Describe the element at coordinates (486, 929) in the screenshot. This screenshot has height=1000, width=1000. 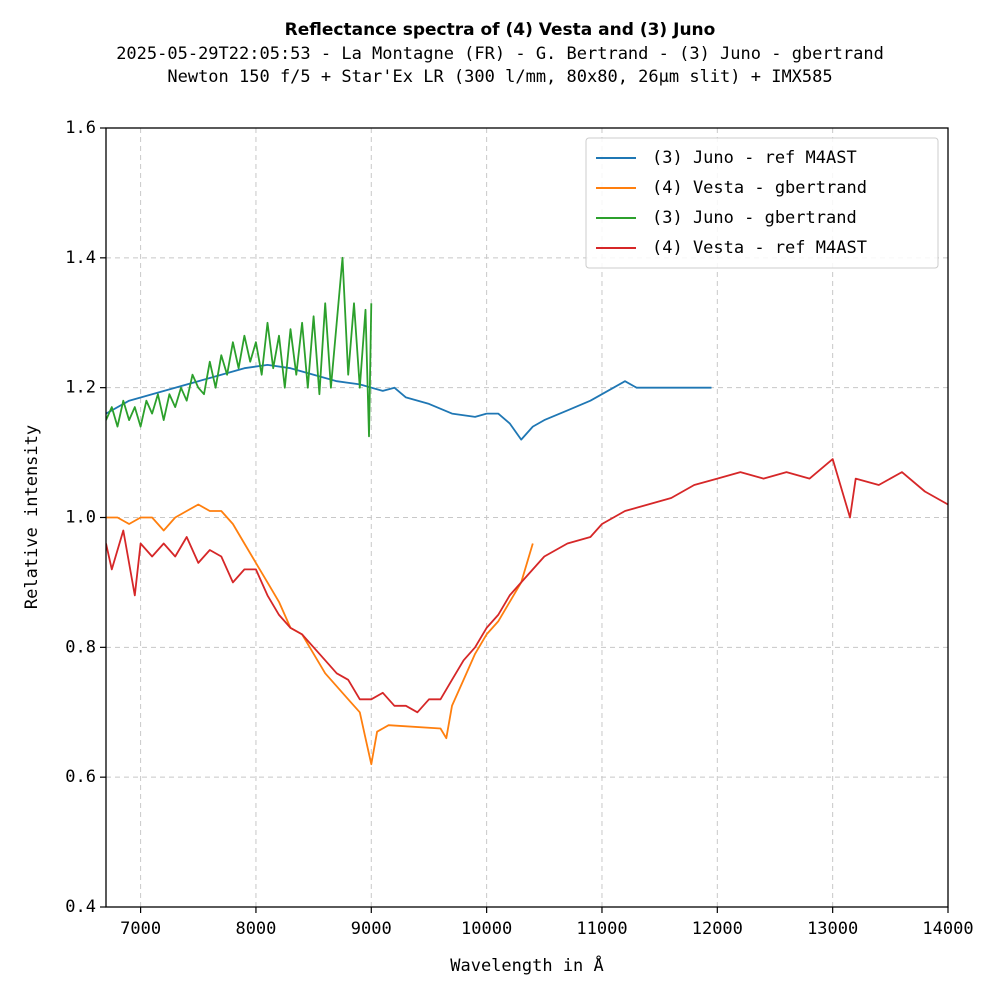
I see `x-tick-label: 10000` at that location.